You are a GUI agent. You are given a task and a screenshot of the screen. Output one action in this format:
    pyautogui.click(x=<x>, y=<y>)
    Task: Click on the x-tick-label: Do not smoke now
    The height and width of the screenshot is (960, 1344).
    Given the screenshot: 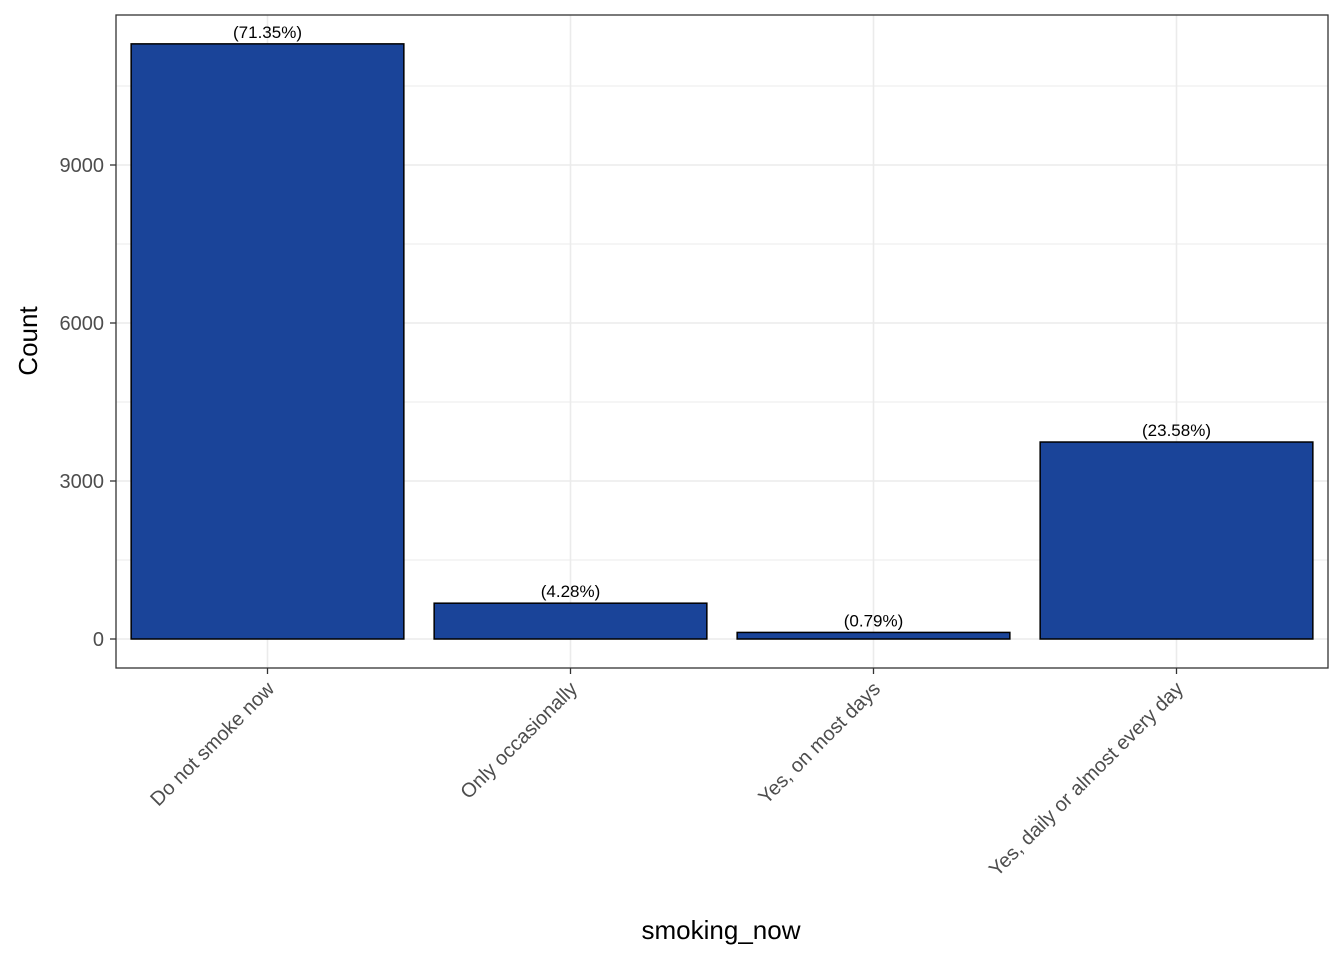 What is the action you would take?
    pyautogui.click(x=212, y=744)
    